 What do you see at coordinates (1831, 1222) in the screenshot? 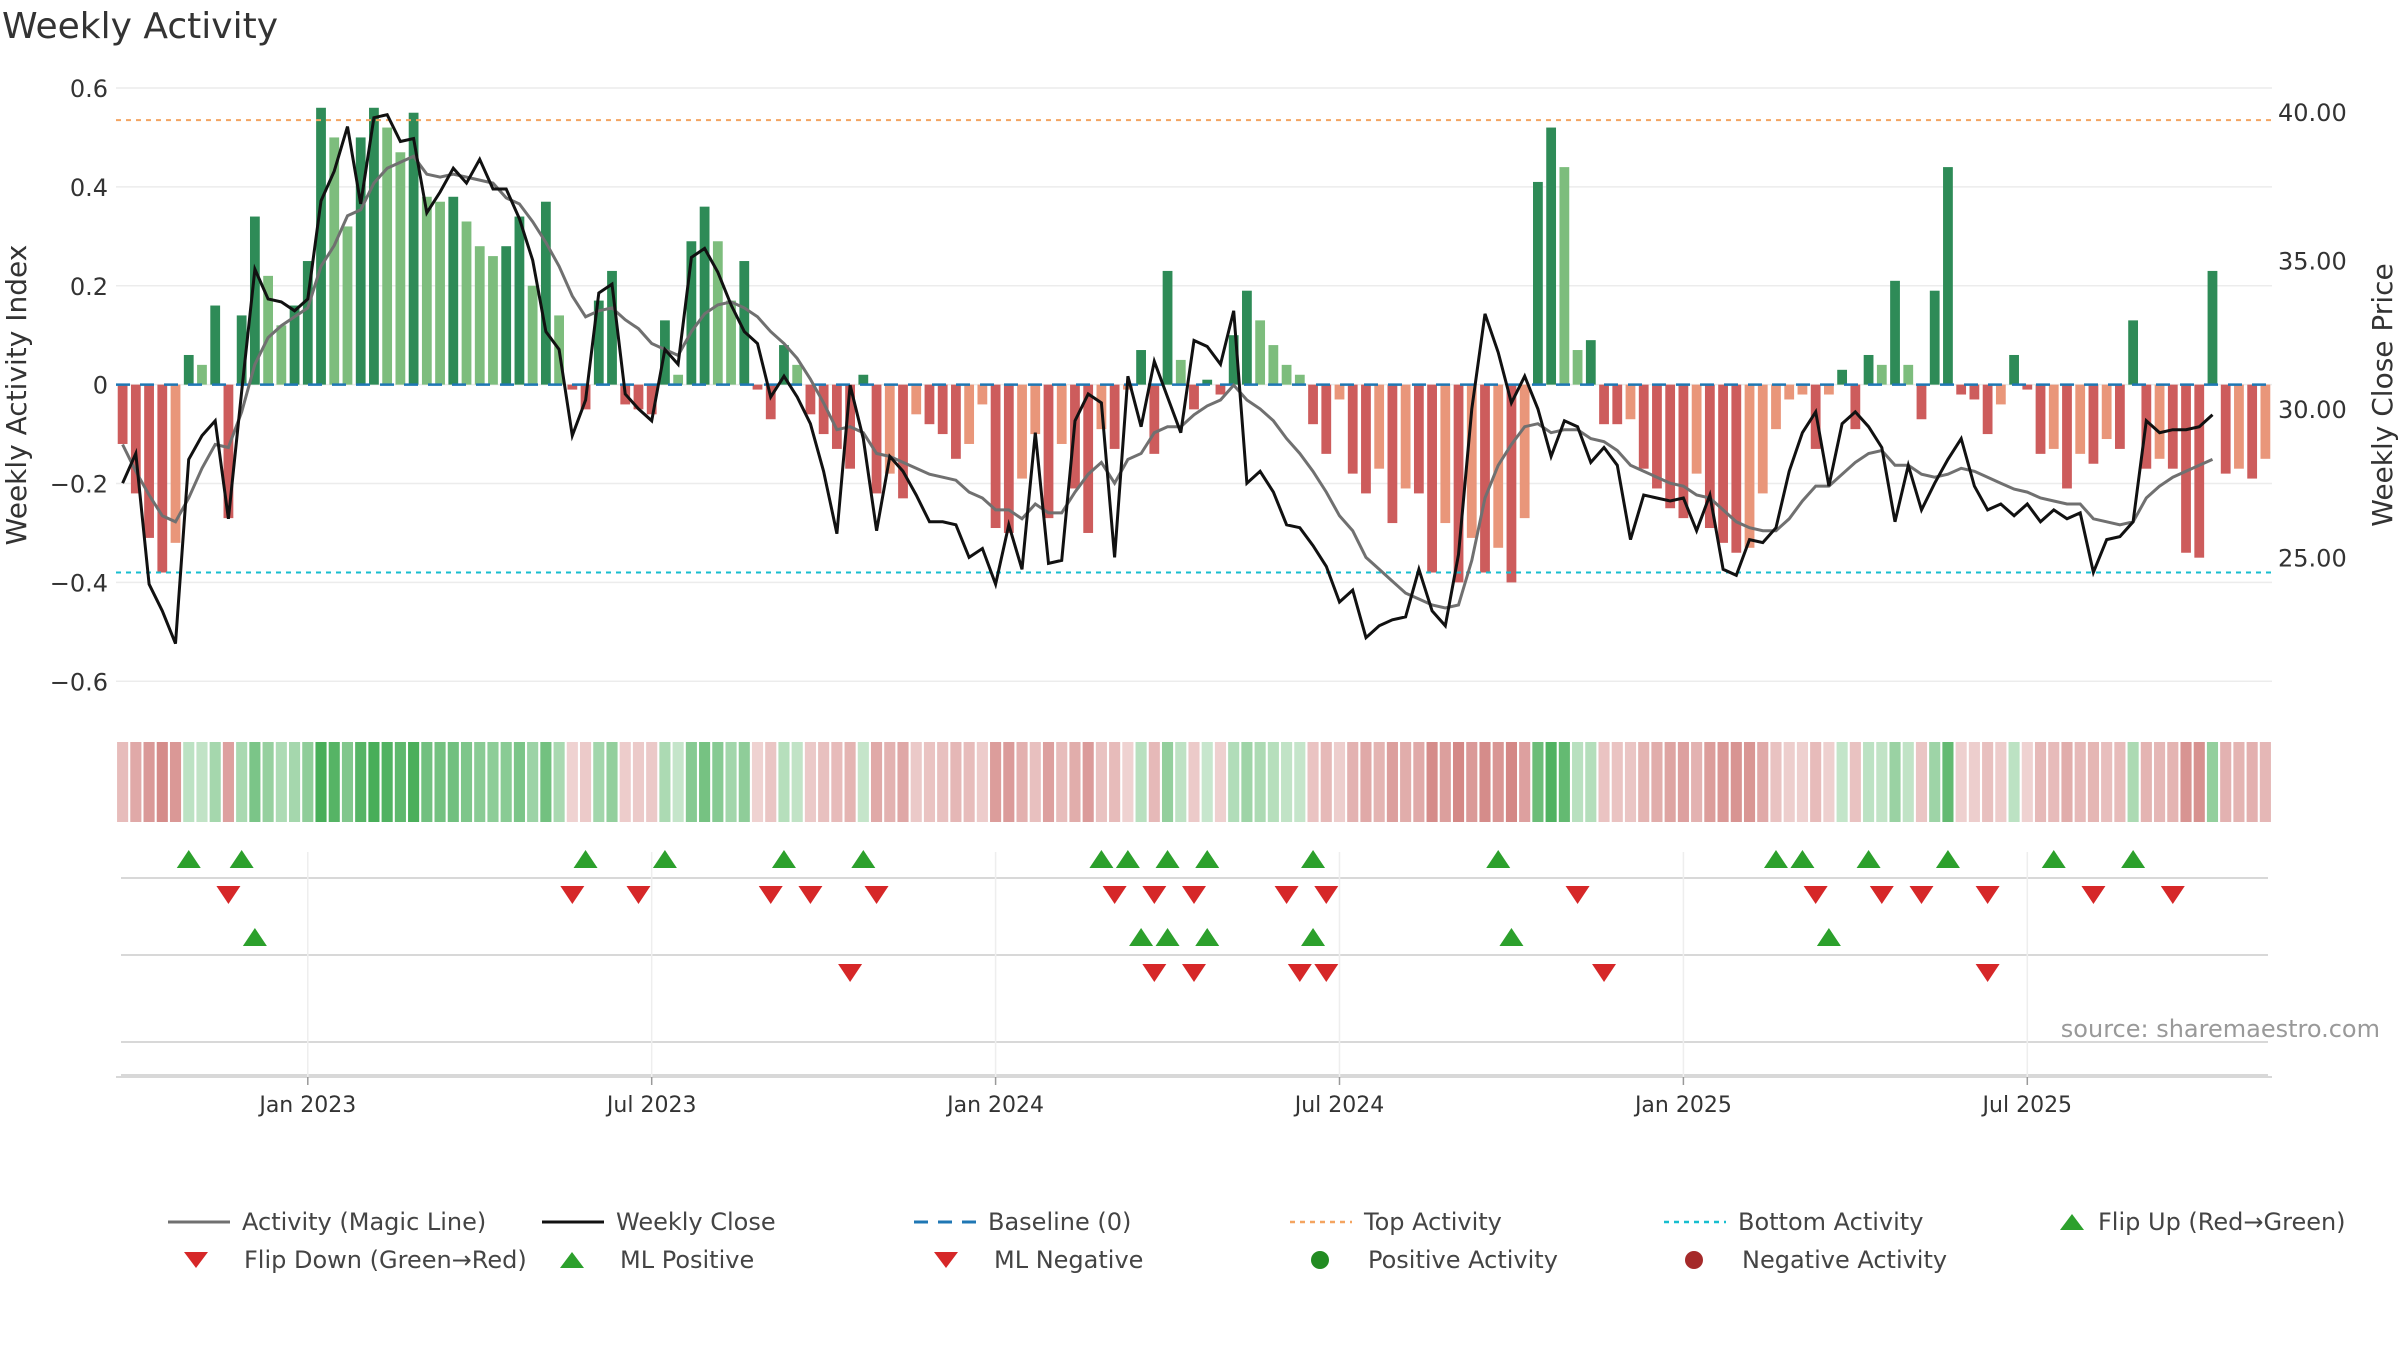
I see `legend-label: Bottom Activity` at bounding box center [1831, 1222].